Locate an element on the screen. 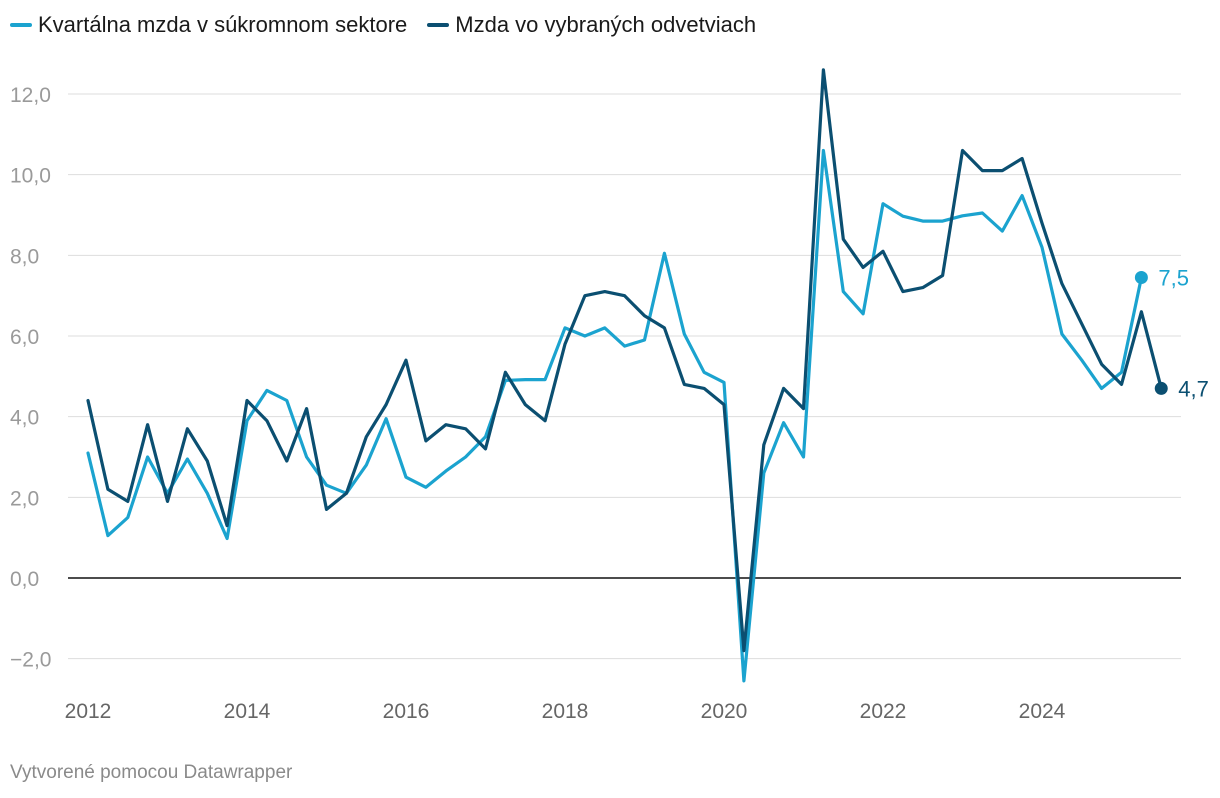 This screenshot has height=798, width=1220. end-point-private-sector is located at coordinates (1141, 278).